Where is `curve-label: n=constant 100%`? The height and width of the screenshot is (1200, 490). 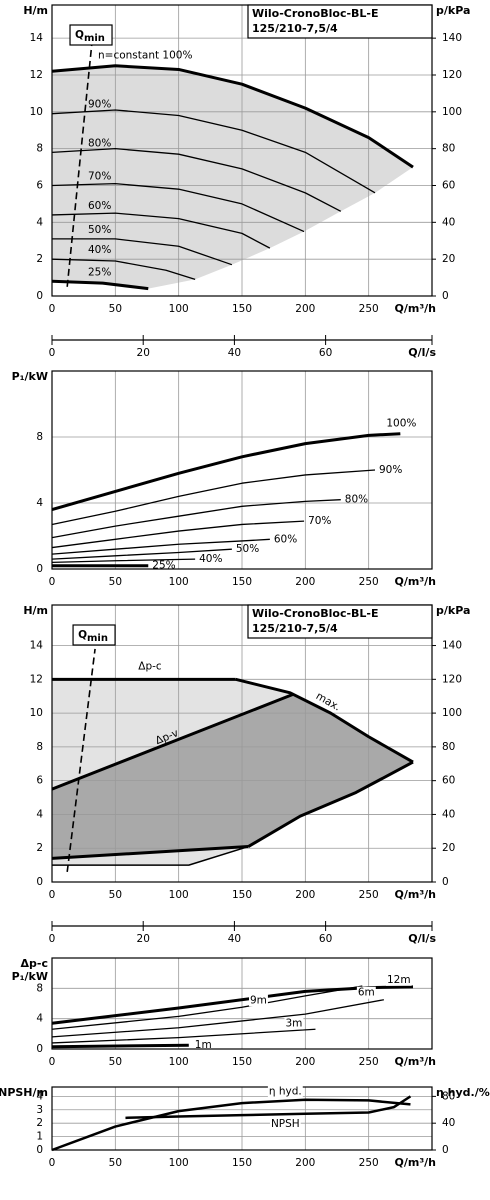
curve-label: n=constant 100% is located at coordinates (145, 55).